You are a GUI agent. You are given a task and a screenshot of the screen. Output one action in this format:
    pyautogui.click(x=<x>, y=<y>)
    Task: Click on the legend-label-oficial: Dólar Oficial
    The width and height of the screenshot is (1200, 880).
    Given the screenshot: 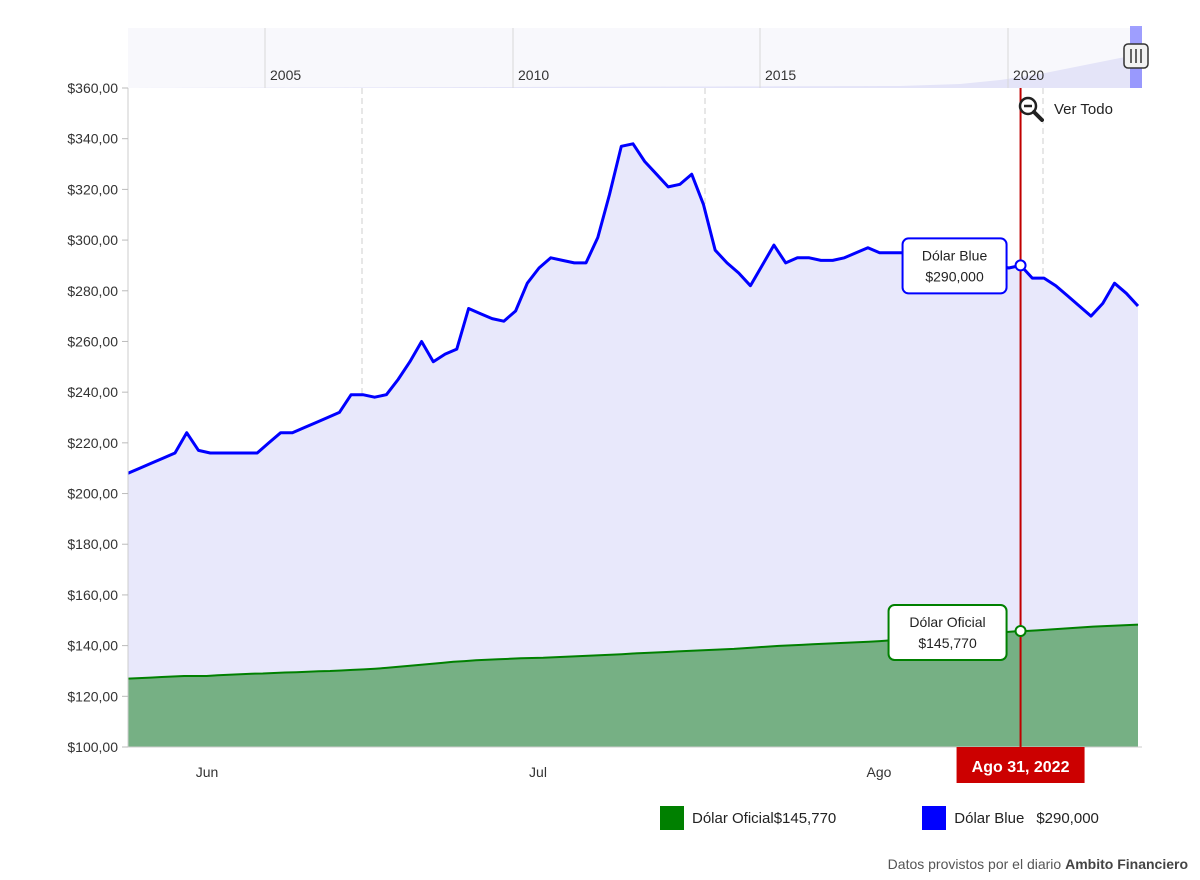 What is the action you would take?
    pyautogui.click(x=733, y=818)
    